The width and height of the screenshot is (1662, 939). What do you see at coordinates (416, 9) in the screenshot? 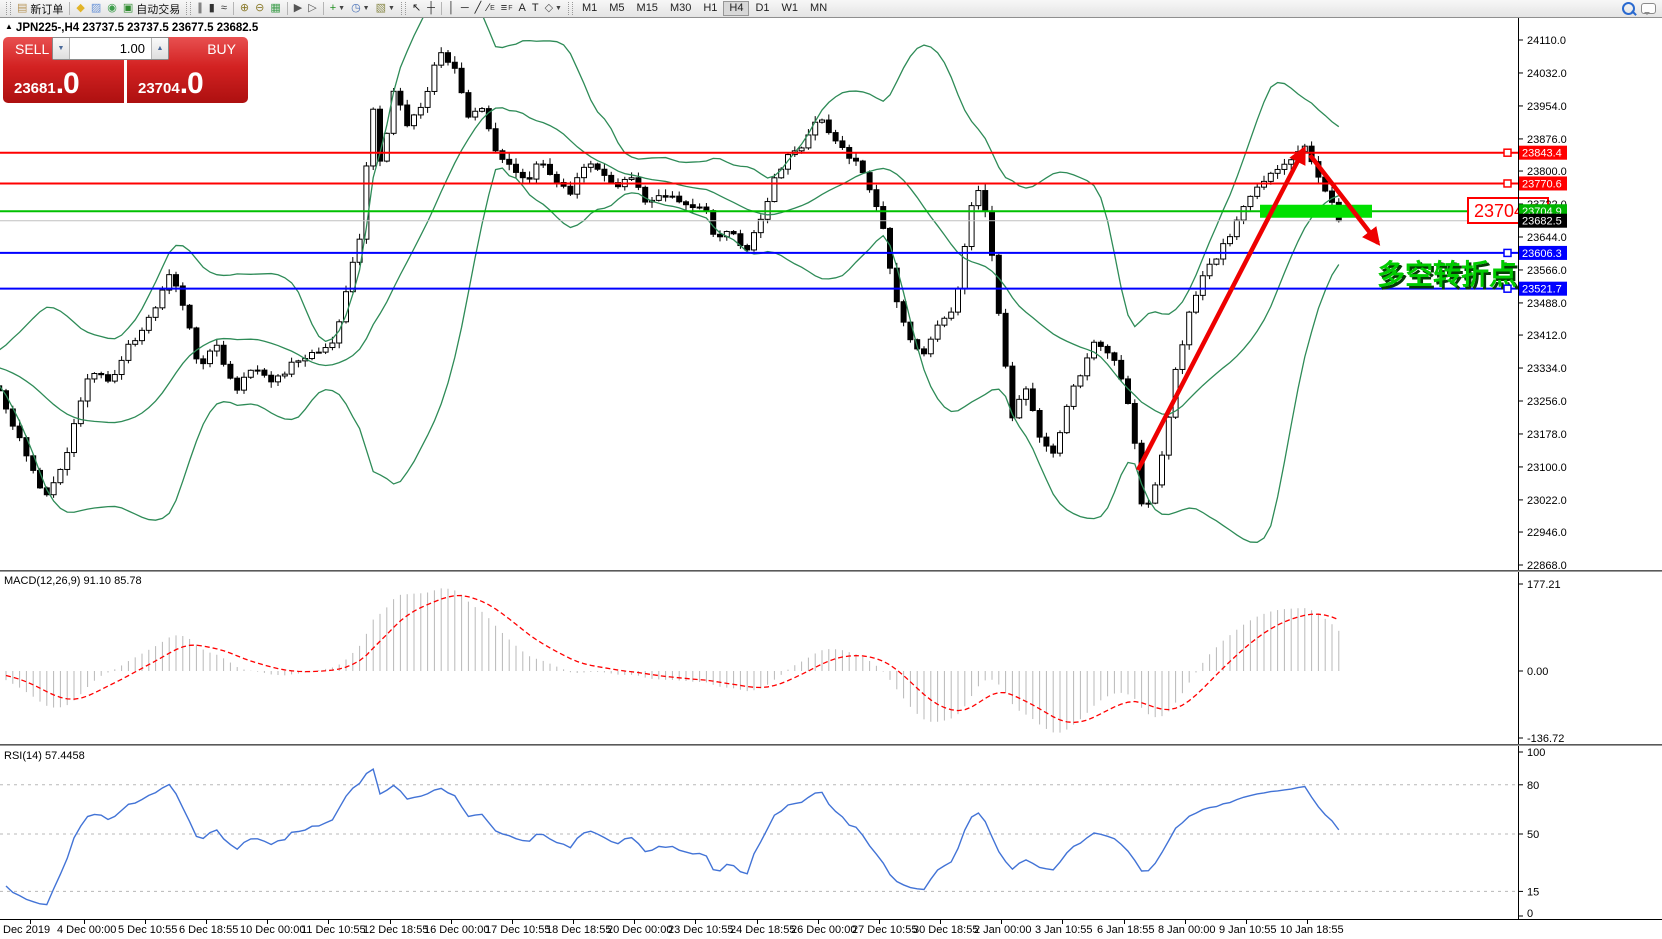
I see `cursor-icon: ↖` at bounding box center [416, 9].